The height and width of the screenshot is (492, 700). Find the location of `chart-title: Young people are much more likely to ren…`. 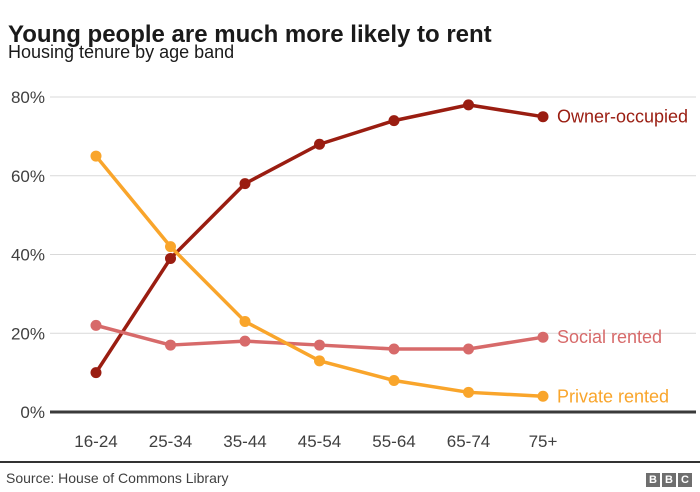

chart-title: Young people are much more likely to ren… is located at coordinates (250, 35).